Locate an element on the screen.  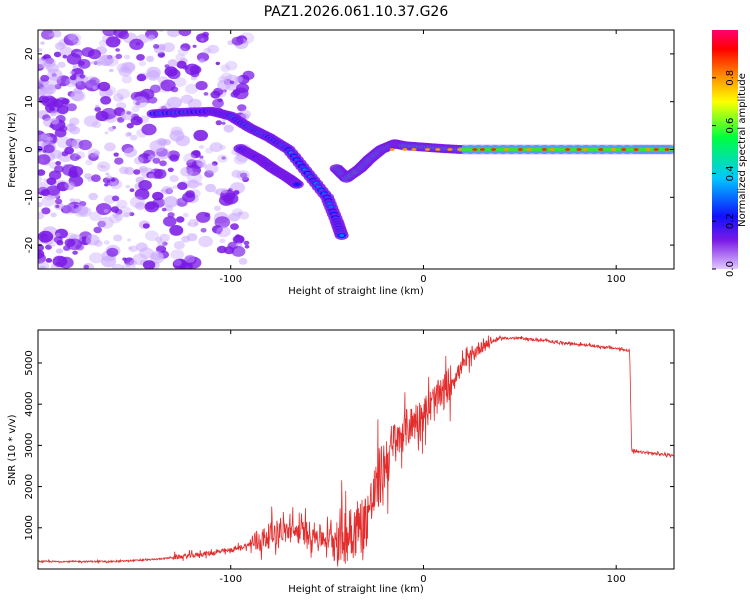
colorbar-tick-label: 0.0 is located at coordinates (730, 269).